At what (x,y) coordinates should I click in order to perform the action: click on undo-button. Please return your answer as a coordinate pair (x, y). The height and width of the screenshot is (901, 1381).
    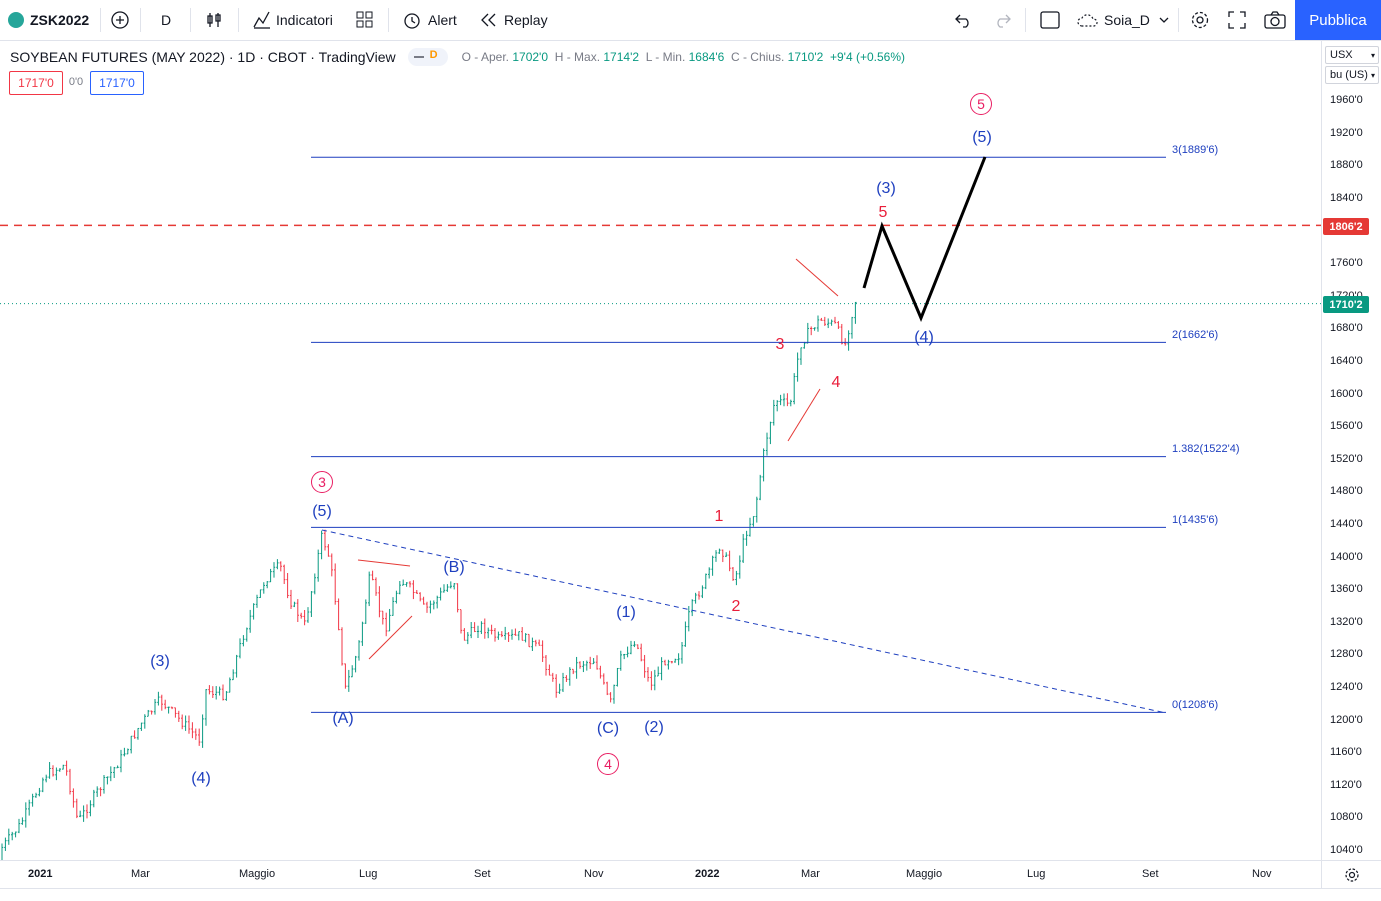
    Looking at the image, I should click on (964, 20).